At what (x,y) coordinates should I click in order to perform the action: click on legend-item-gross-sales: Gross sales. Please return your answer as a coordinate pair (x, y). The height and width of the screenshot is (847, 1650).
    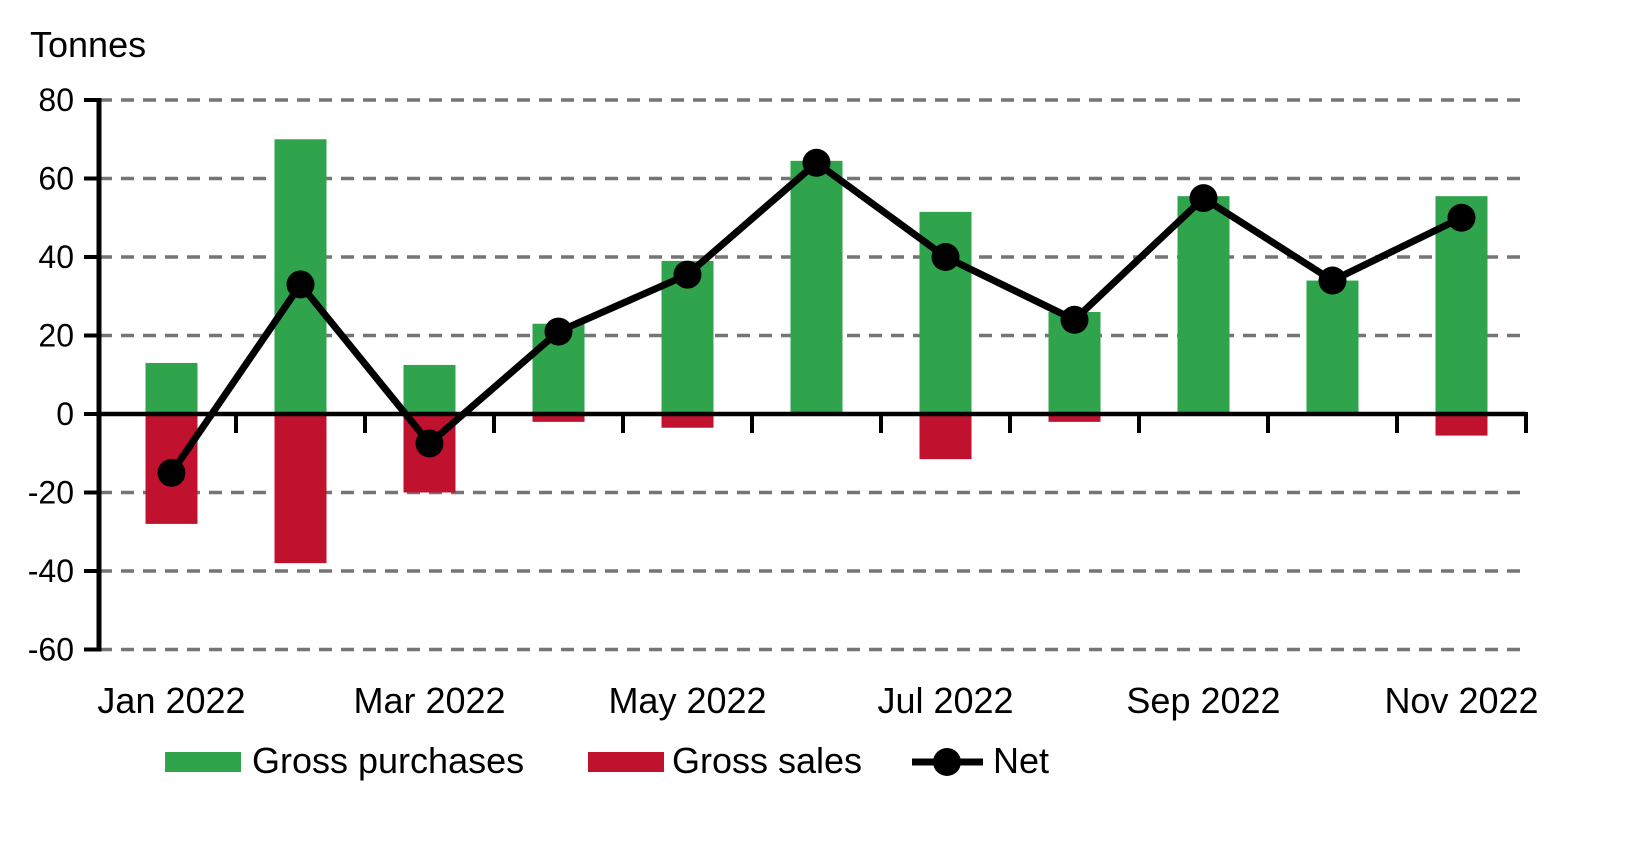
    Looking at the image, I should click on (725, 760).